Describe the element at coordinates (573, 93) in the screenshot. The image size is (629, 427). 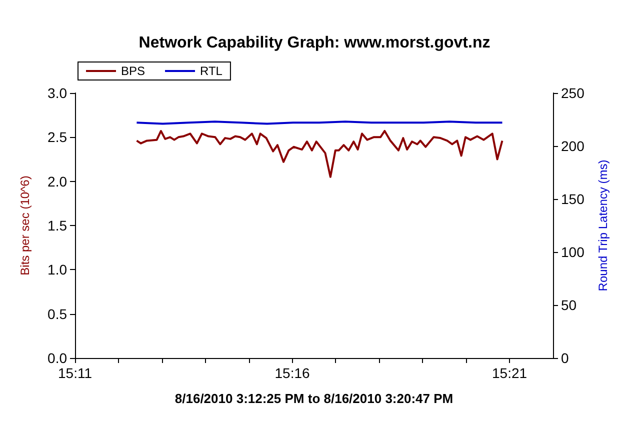
I see `y2-tick-label: 250` at that location.